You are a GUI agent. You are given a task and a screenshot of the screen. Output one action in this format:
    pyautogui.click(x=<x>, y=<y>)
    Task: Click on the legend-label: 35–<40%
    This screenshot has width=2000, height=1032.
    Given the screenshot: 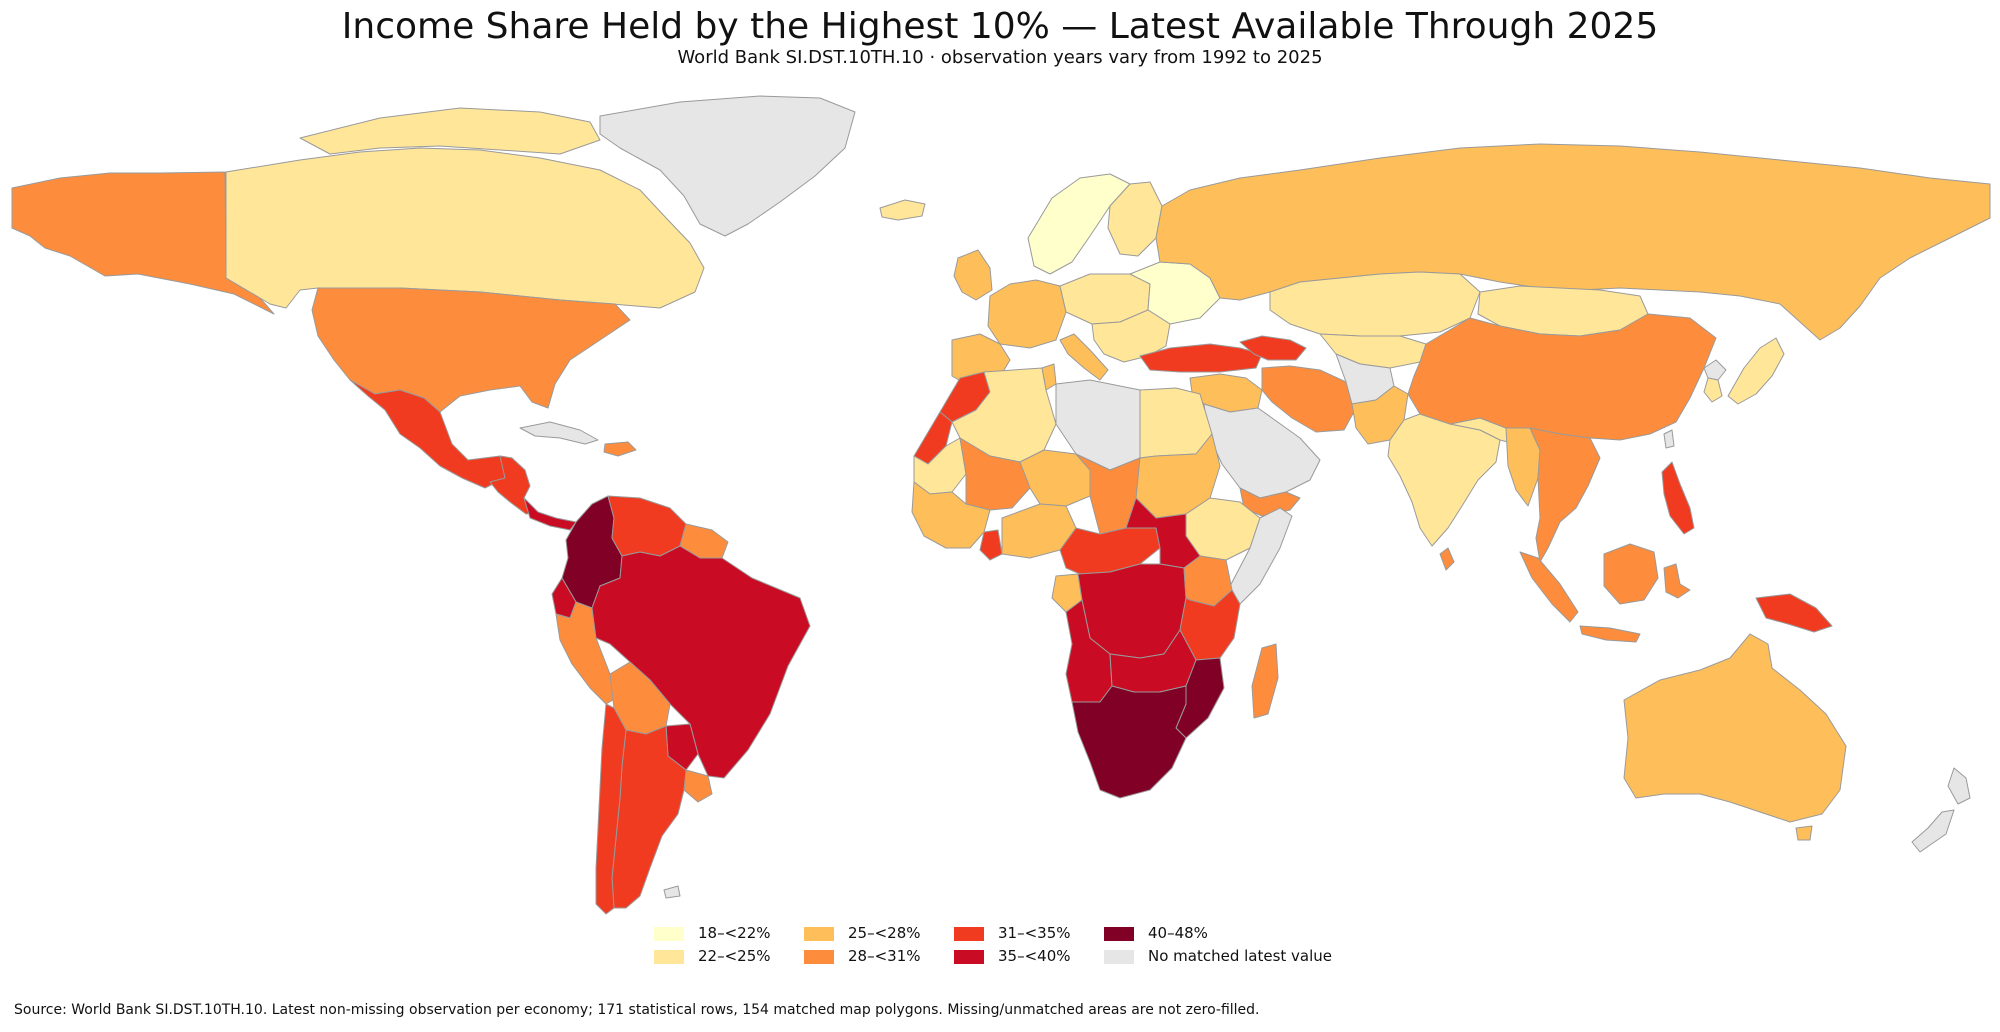 What is the action you would take?
    pyautogui.click(x=1034, y=956)
    